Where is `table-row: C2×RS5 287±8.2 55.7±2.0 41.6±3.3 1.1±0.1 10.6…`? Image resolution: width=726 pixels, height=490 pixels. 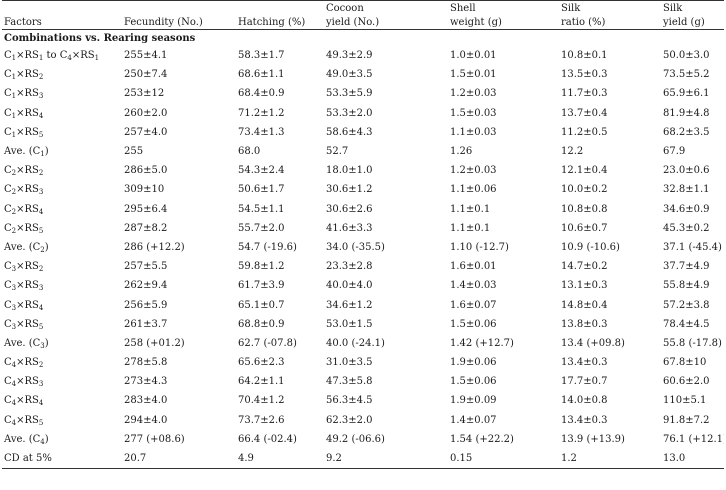 table-row: C2×RS5 287±8.2 55.7±2.0 41.6±3.3 1.1±0.1 10.6… is located at coordinates (363, 228).